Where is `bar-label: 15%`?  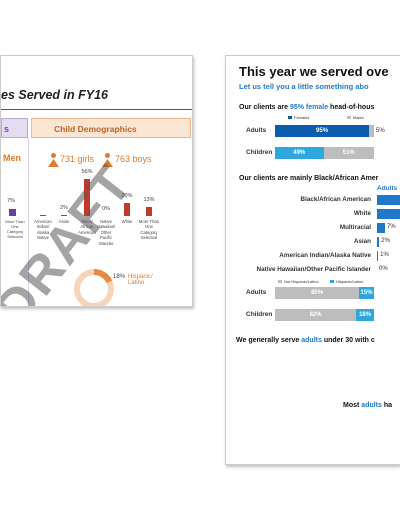 bar-label: 15% is located at coordinates (366, 293).